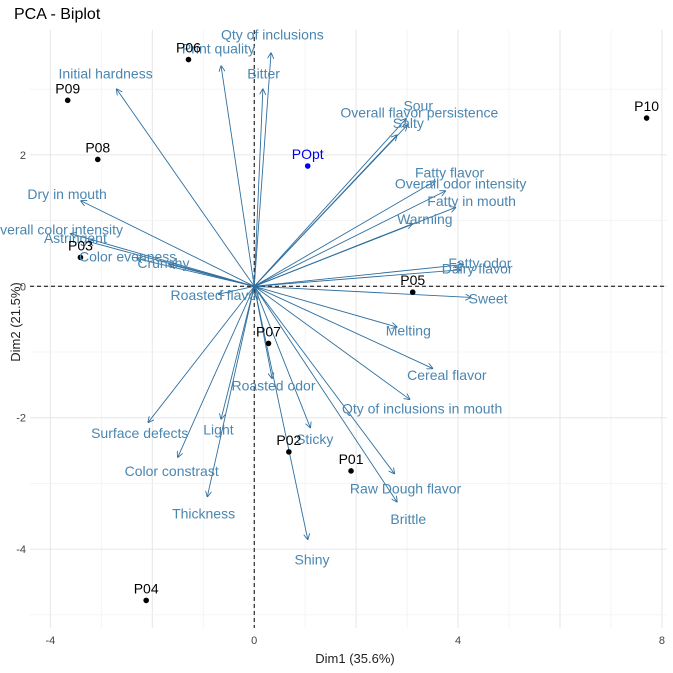 The height and width of the screenshot is (673, 673). What do you see at coordinates (67, 100) in the screenshot?
I see `individual-point-p09` at bounding box center [67, 100].